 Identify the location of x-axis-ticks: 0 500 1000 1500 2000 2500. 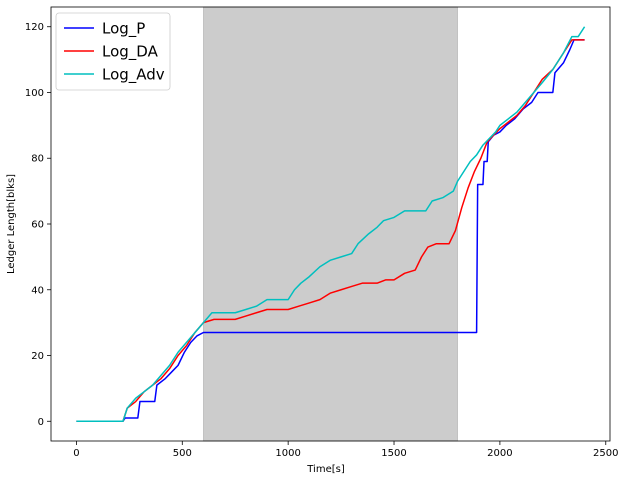
(345, 450).